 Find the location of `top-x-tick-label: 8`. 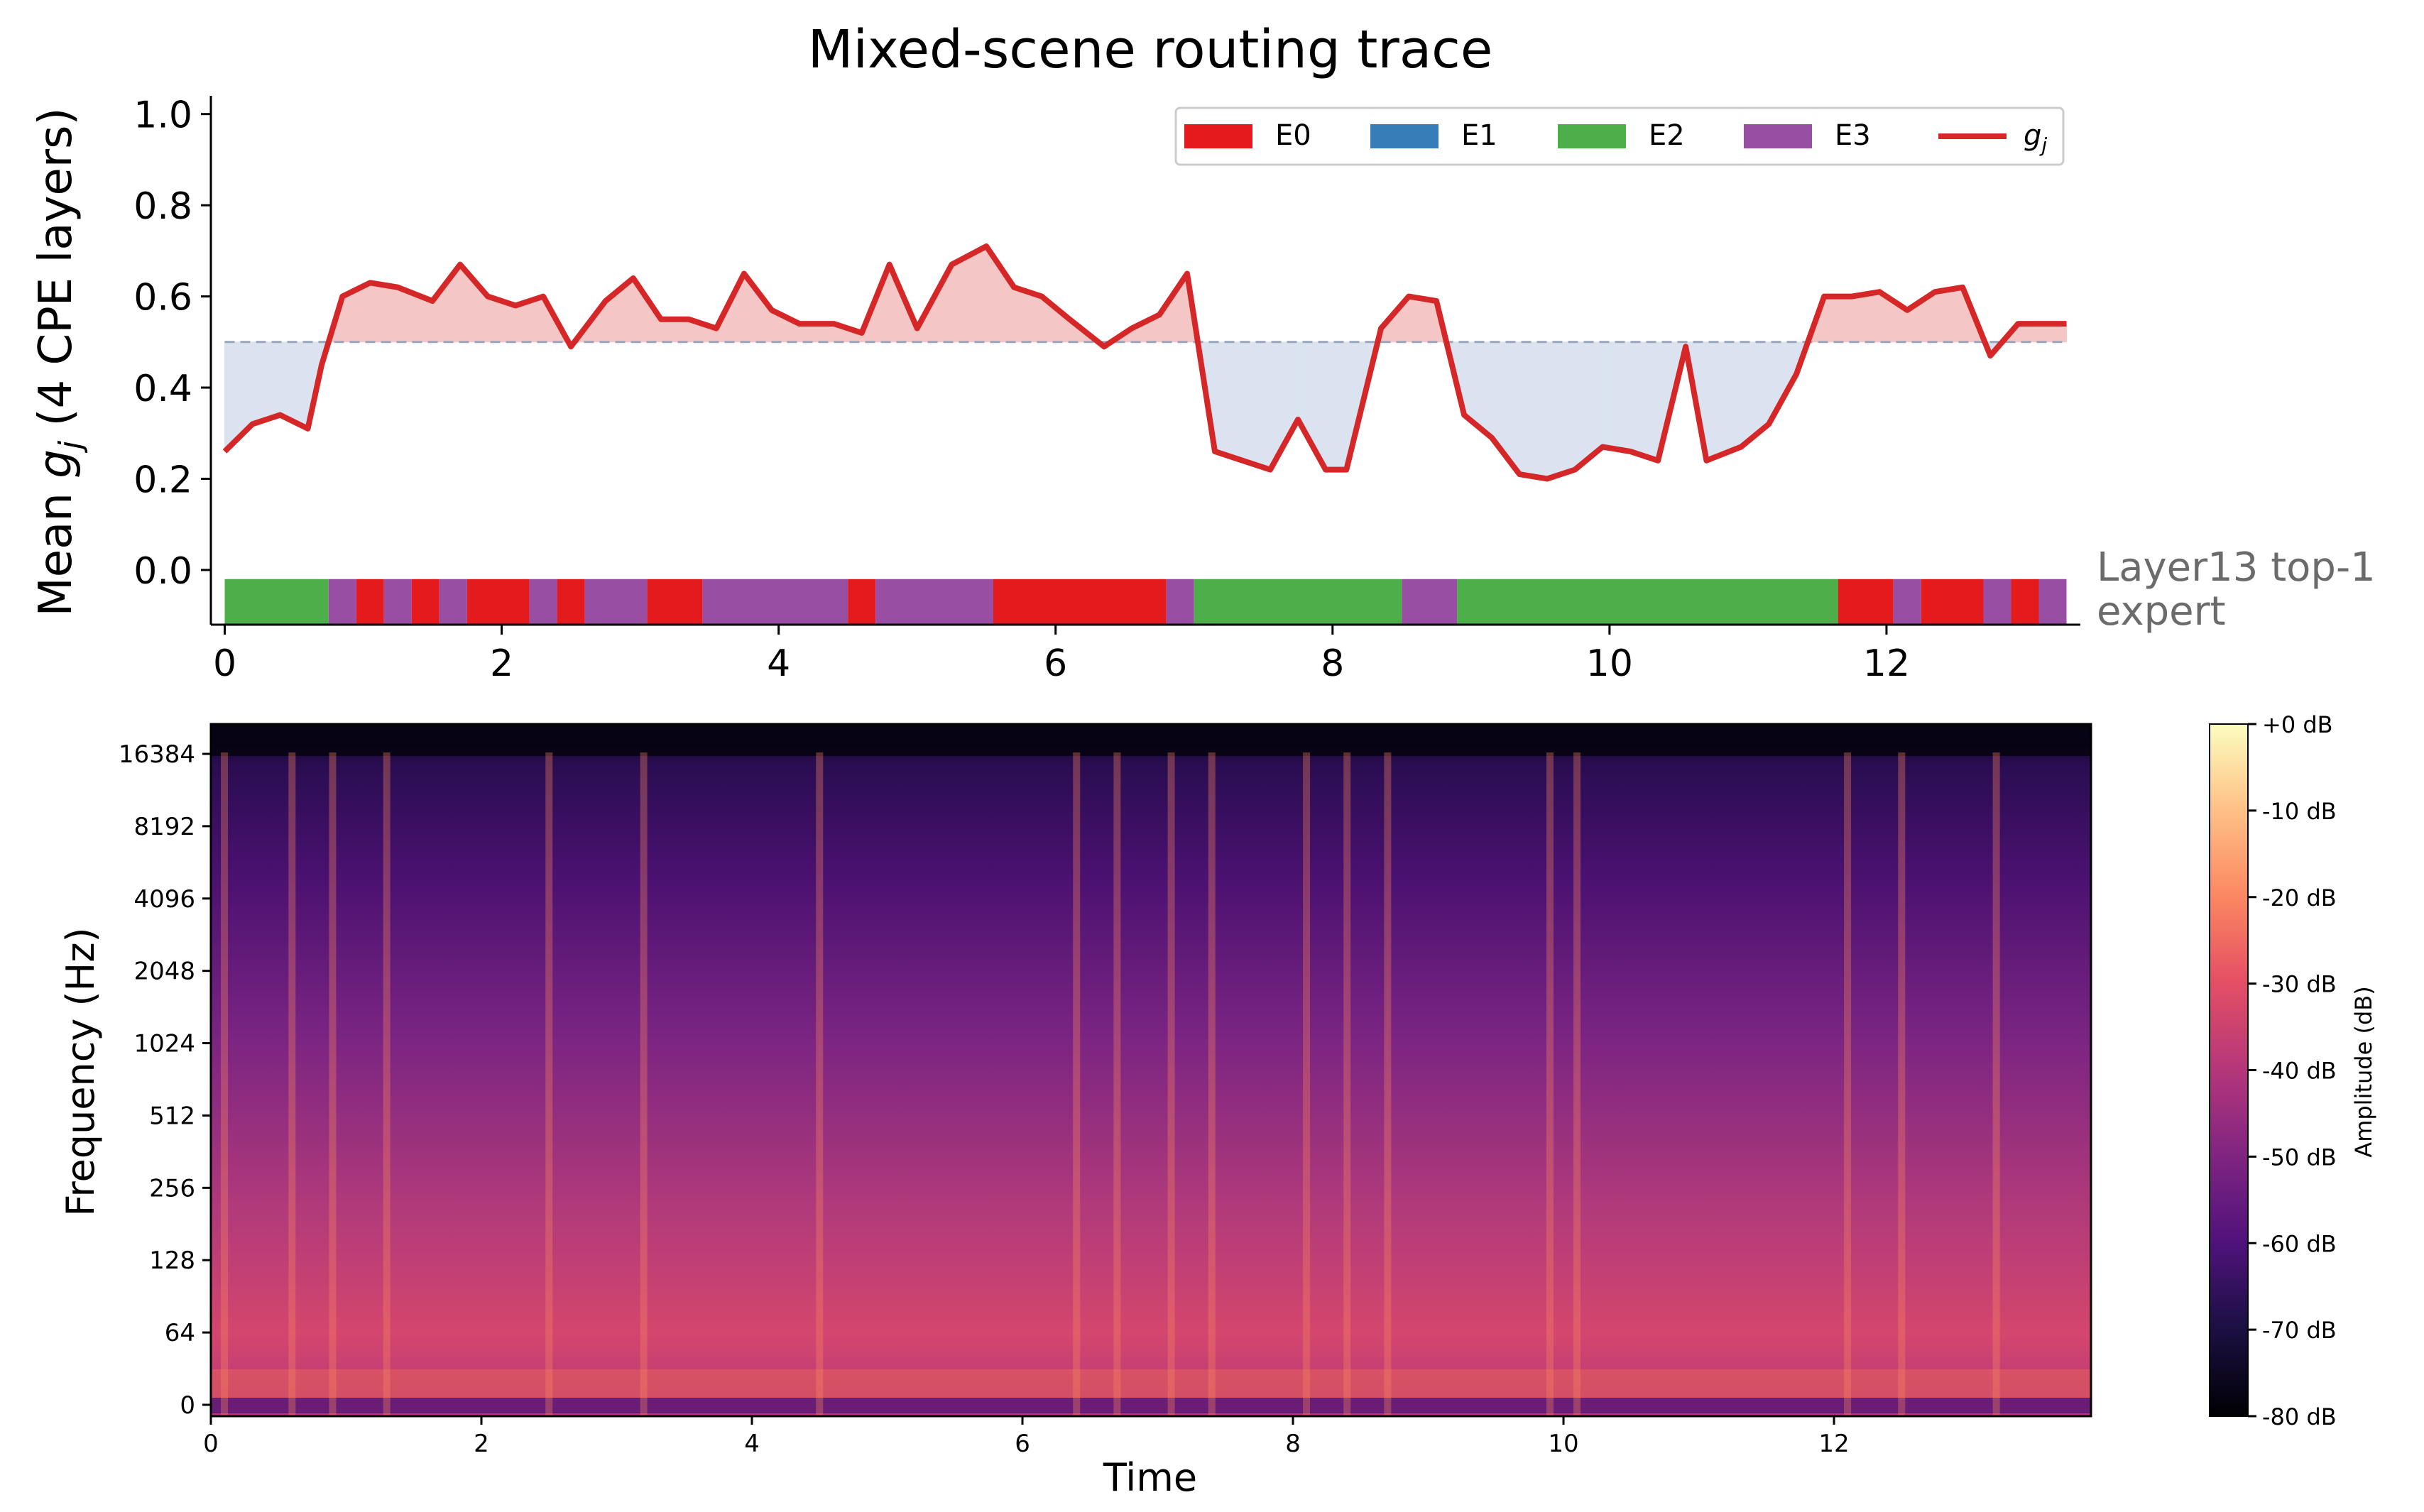

top-x-tick-label: 8 is located at coordinates (1332, 664).